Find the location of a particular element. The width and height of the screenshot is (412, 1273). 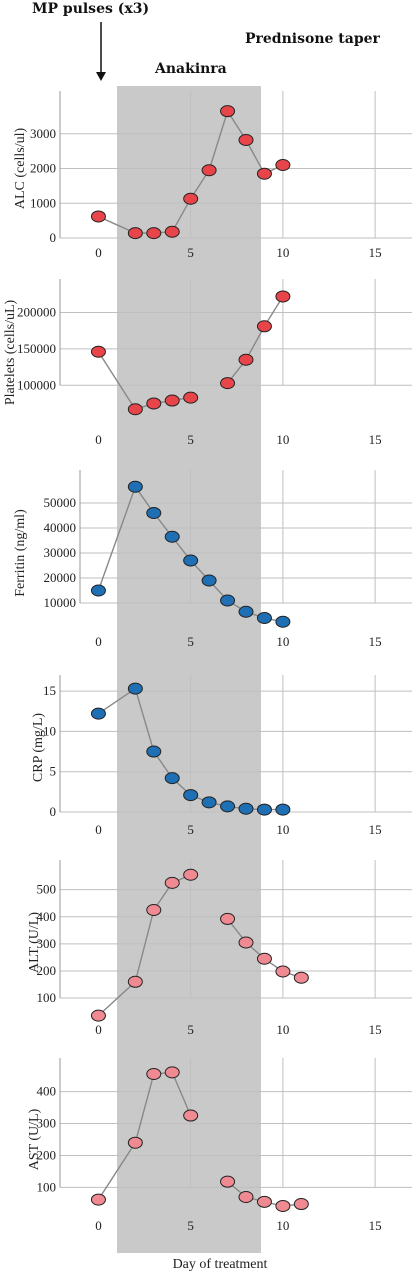

y-tick-label: 20000 is located at coordinates (60, 577).